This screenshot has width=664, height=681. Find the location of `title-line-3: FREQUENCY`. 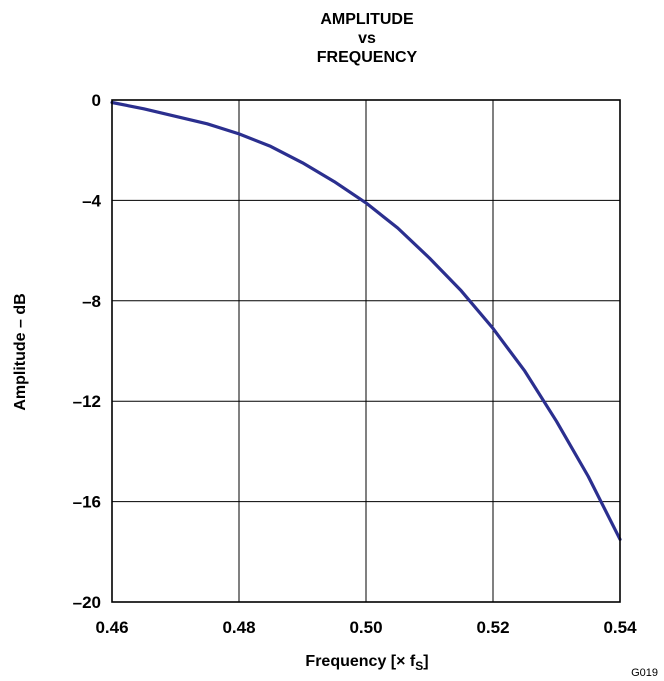

title-line-3: FREQUENCY is located at coordinates (367, 57).